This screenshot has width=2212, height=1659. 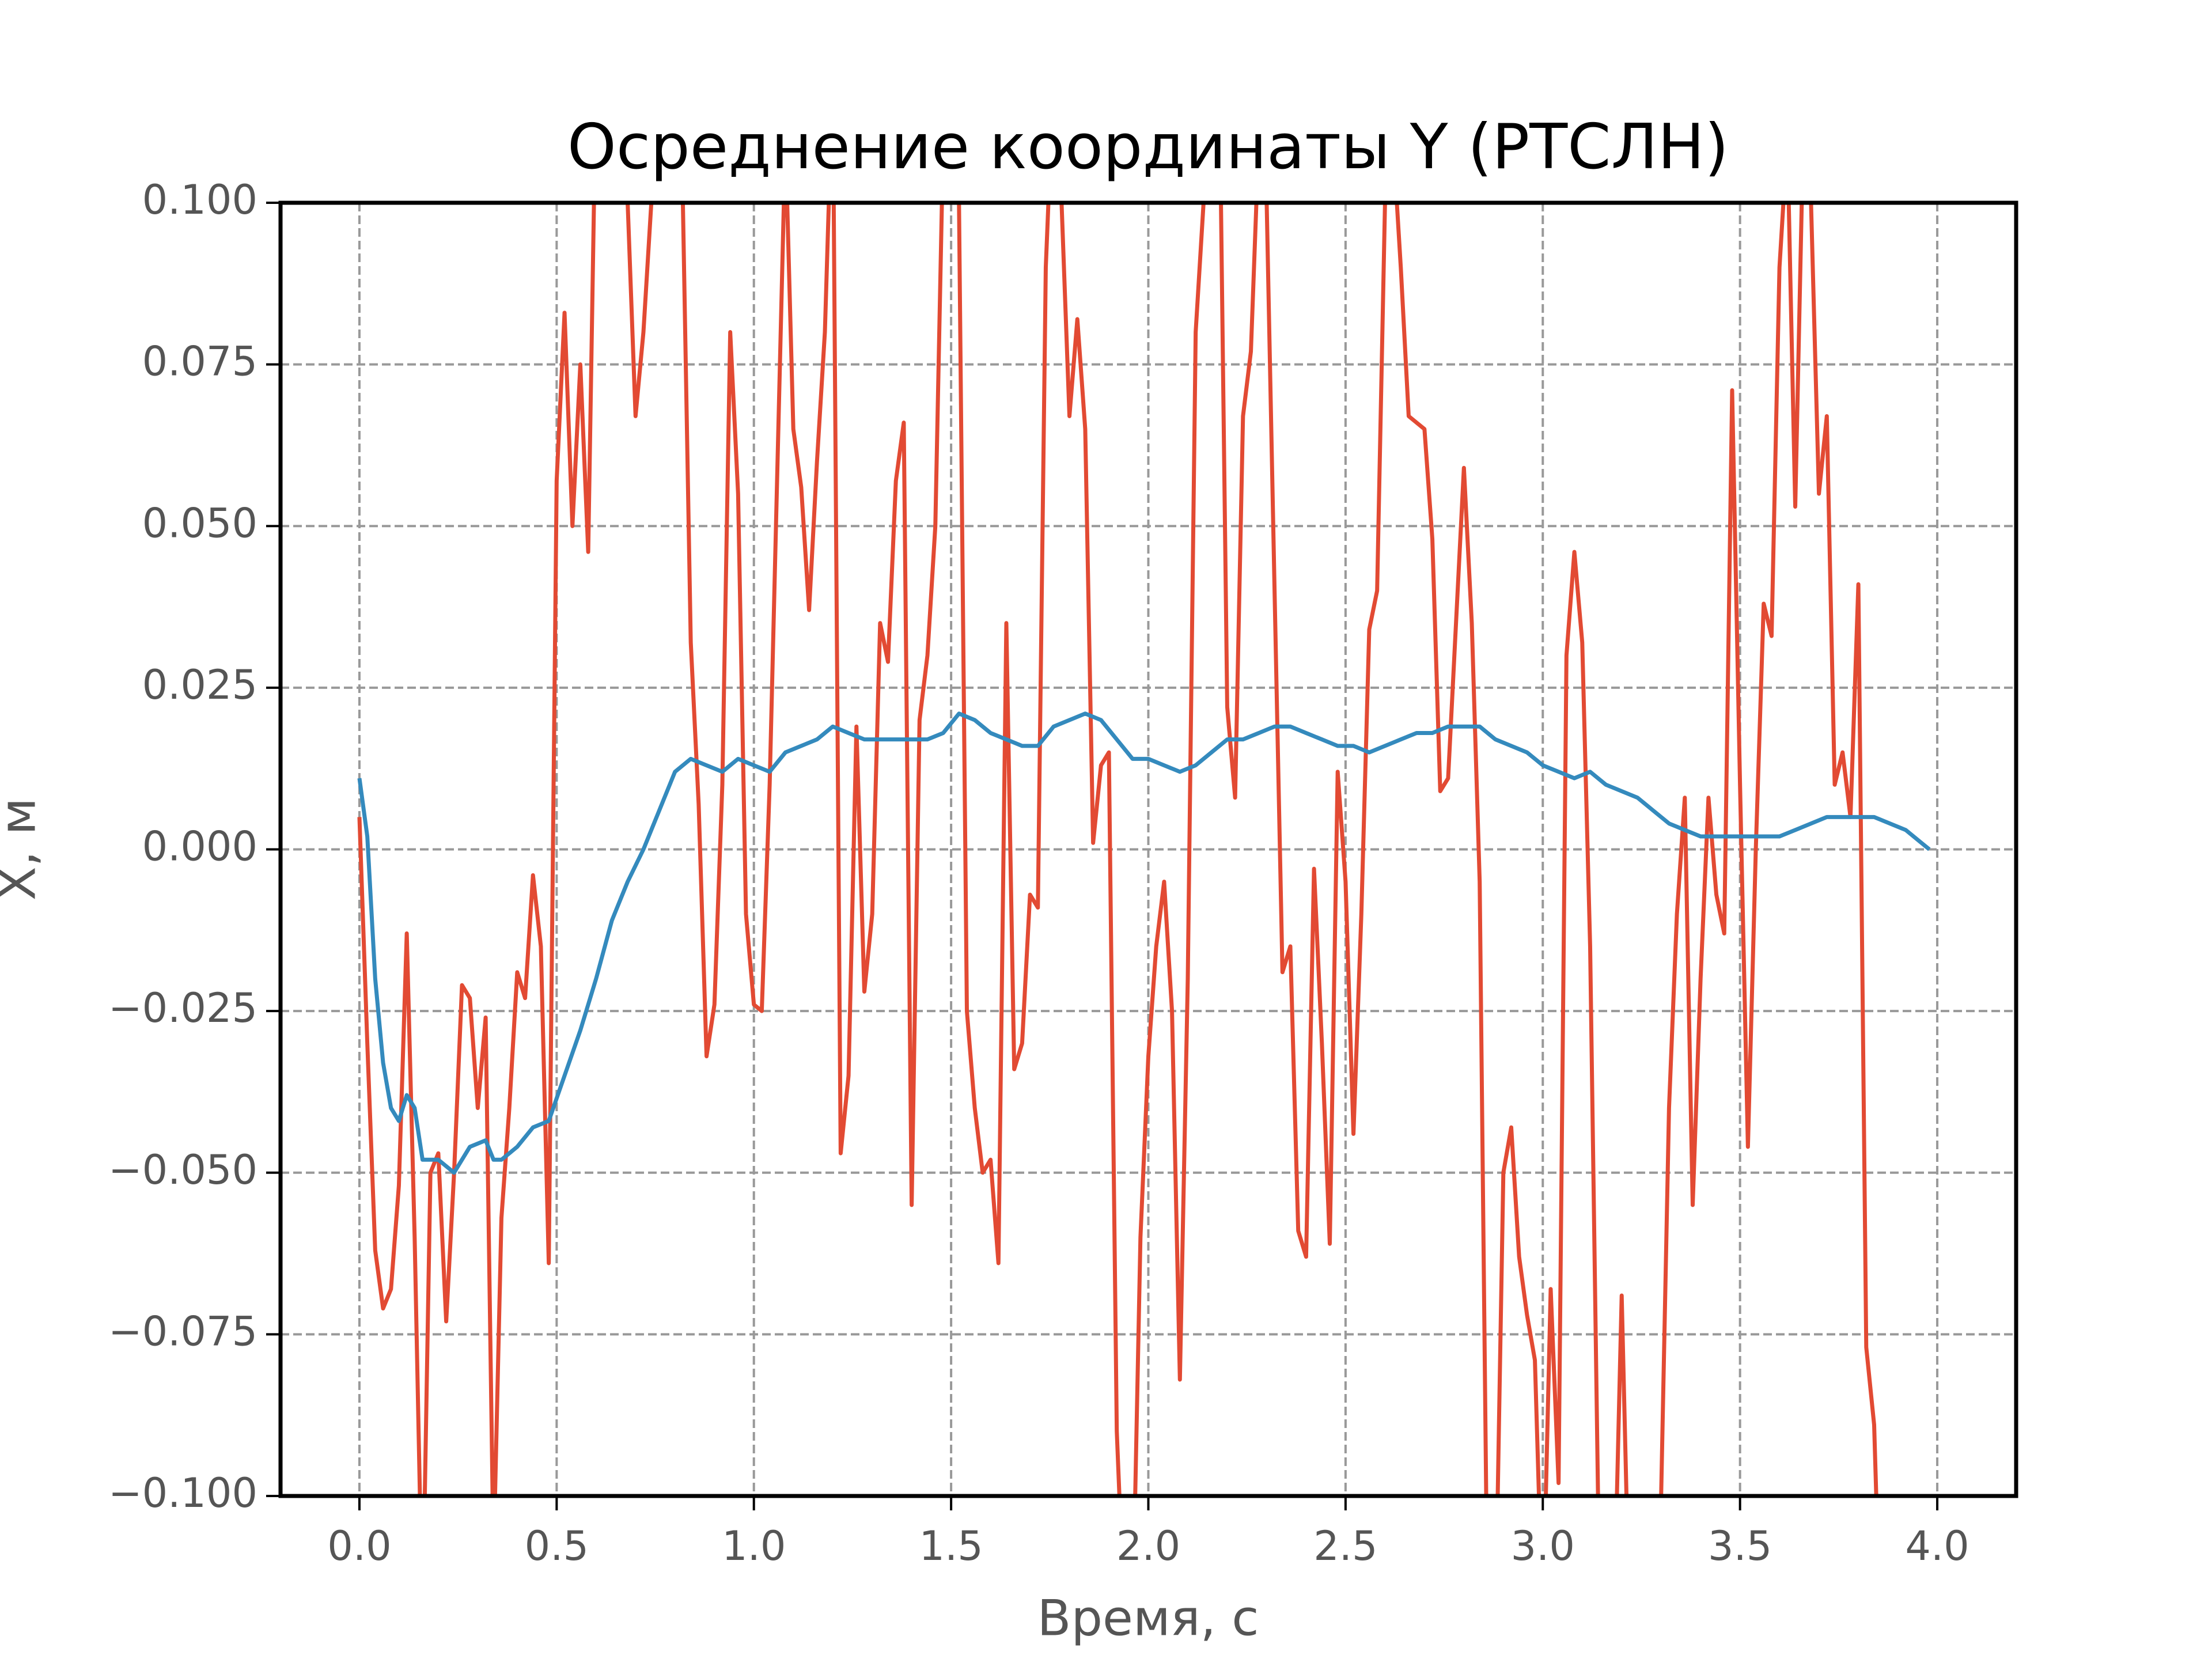 I want to click on y-tick-label: −0.025, so click(x=182, y=1008).